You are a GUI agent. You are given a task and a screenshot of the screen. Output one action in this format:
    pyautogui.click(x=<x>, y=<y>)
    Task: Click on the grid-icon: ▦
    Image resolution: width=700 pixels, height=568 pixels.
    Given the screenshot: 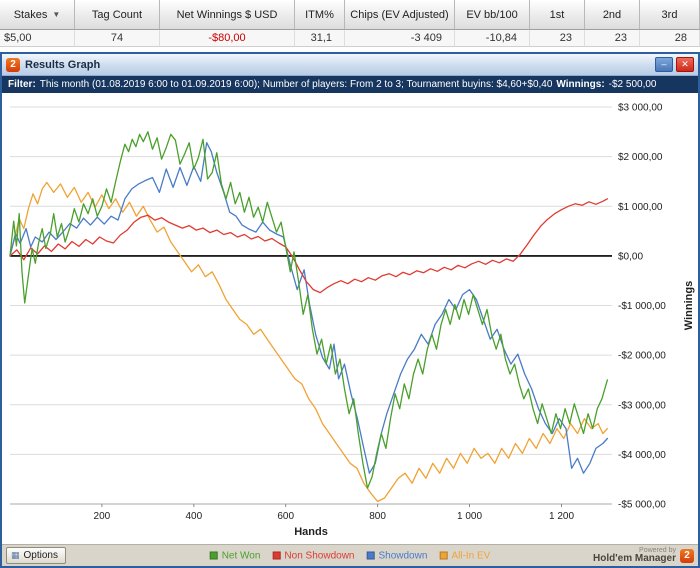 What is the action you would take?
    pyautogui.click(x=15, y=555)
    